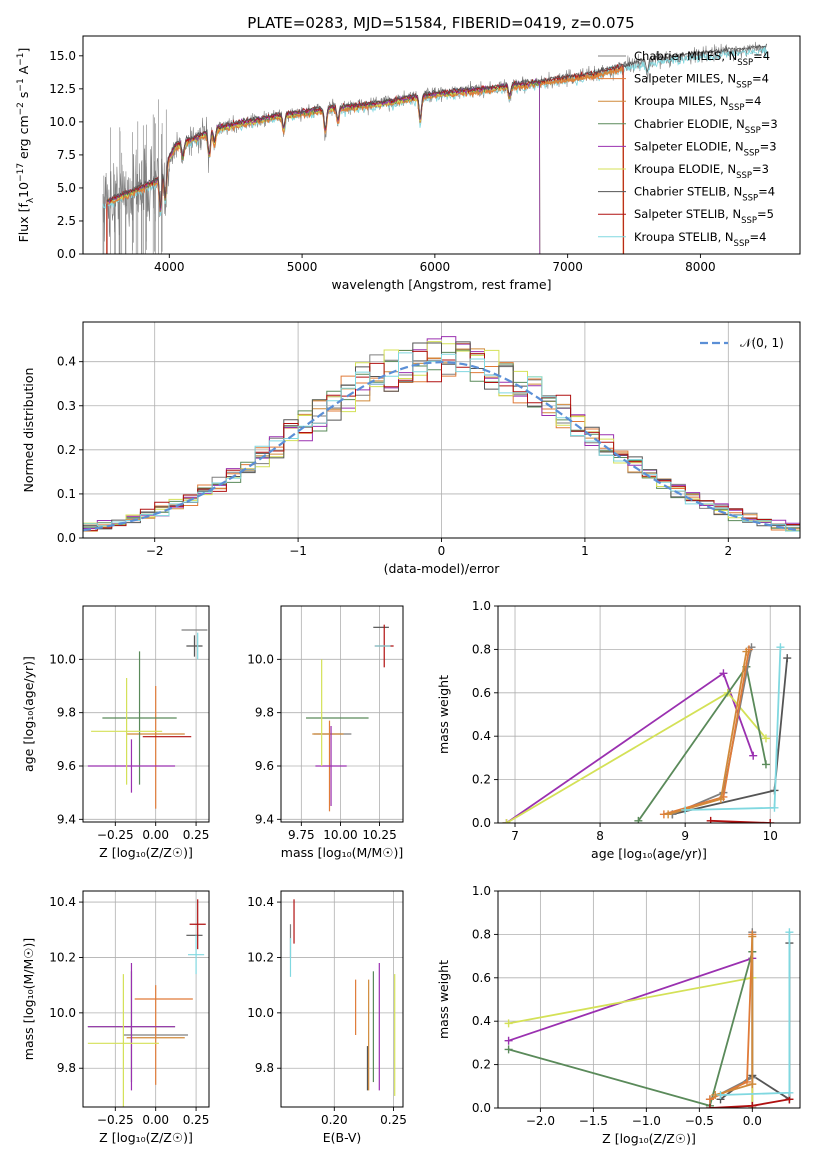 The width and height of the screenshot is (819, 1170). What do you see at coordinates (31, 200) in the screenshot?
I see `y-label-part: λ` at bounding box center [31, 200].